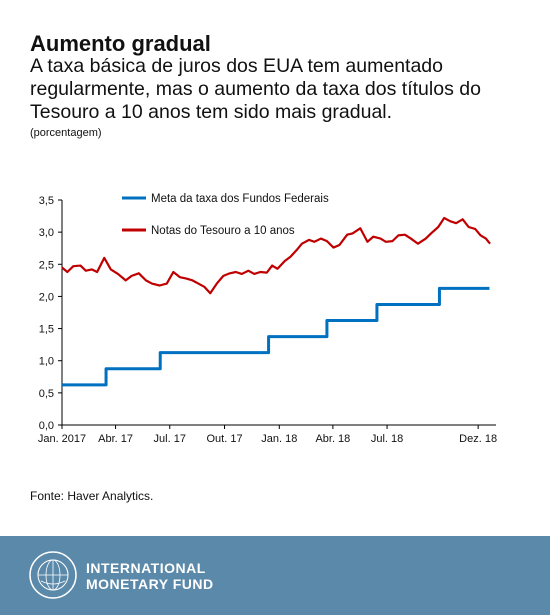  I want to click on y-tick-label: 3,0, so click(46, 233).